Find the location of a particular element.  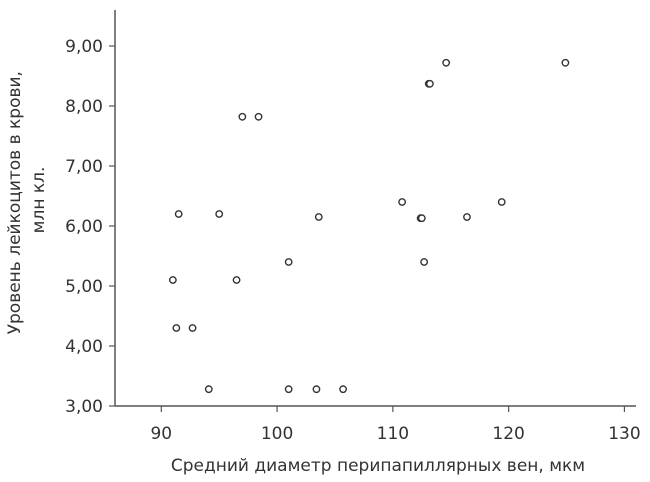

y-tick-label: 4,00 is located at coordinates (84, 347).